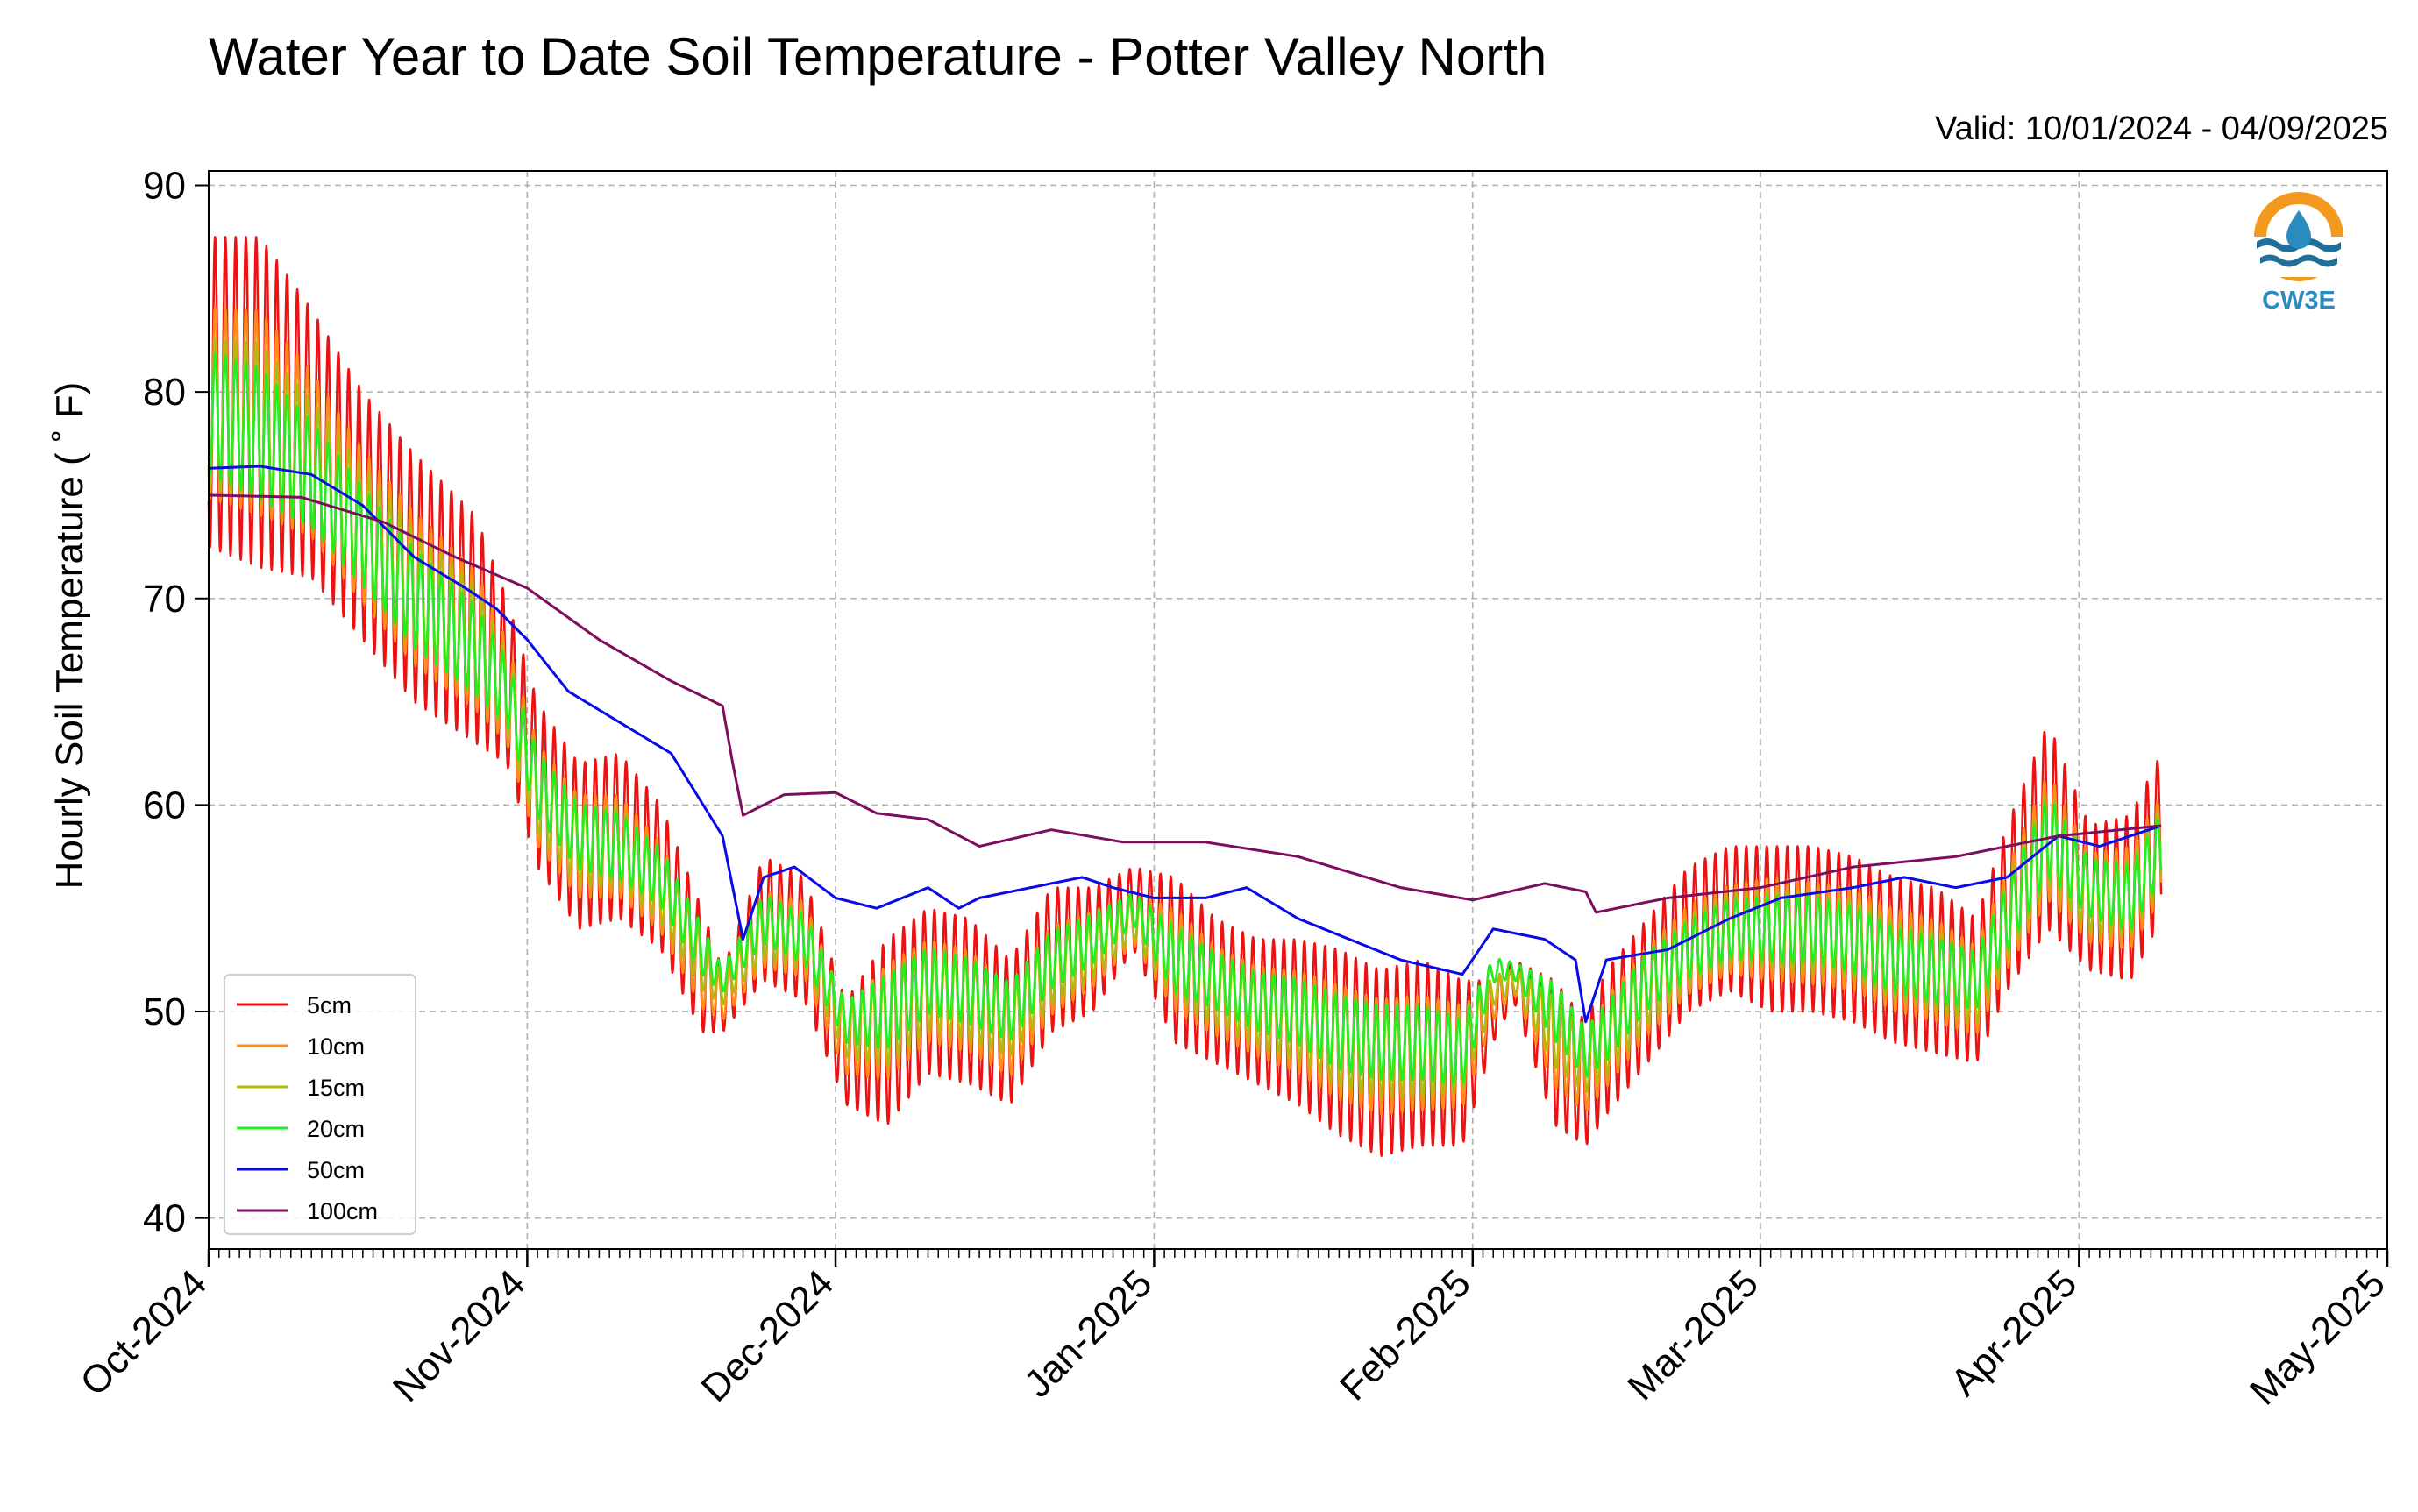  Describe the element at coordinates (459, 1335) in the screenshot. I see `x-tick-label: Nov-2024` at that location.